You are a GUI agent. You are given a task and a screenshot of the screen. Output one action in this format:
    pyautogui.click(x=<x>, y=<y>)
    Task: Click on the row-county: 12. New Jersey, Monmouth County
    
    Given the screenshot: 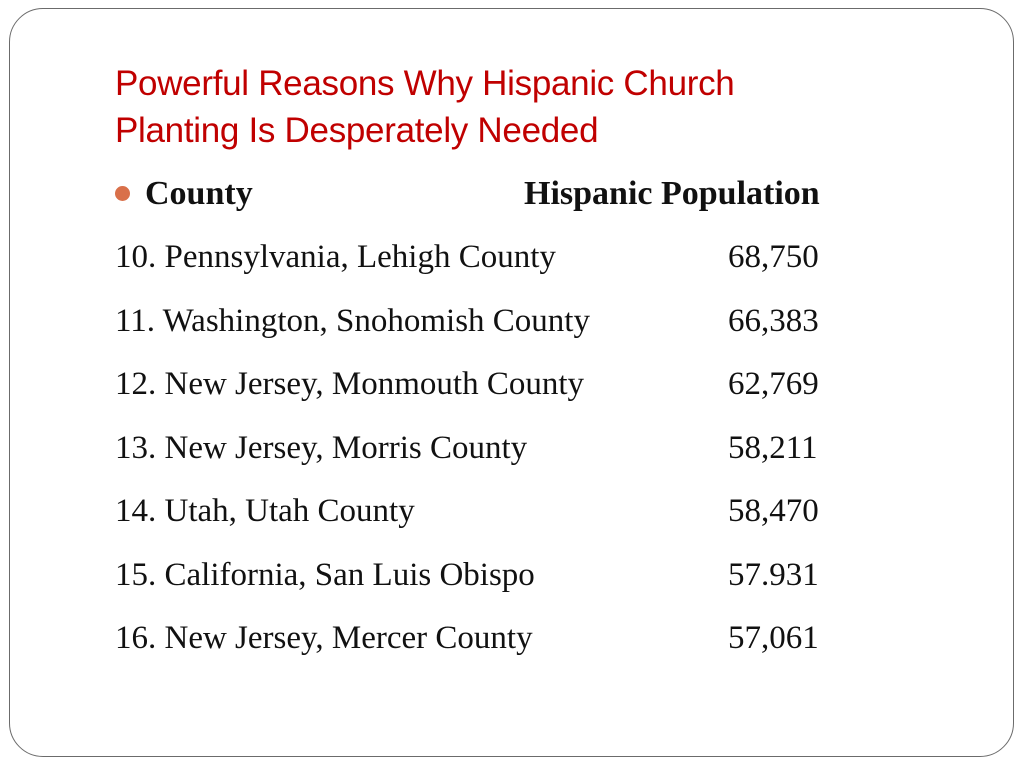 What is the action you would take?
    pyautogui.click(x=349, y=384)
    